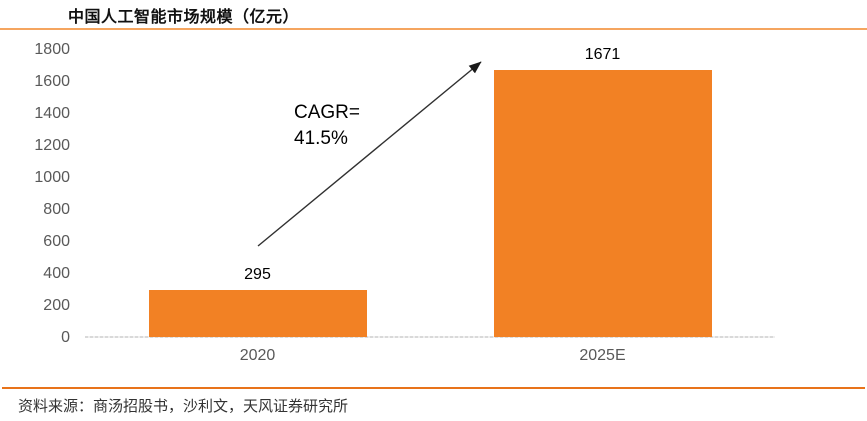  Describe the element at coordinates (602, 355) in the screenshot. I see `x-tick-label-2025E: 2025E` at that location.